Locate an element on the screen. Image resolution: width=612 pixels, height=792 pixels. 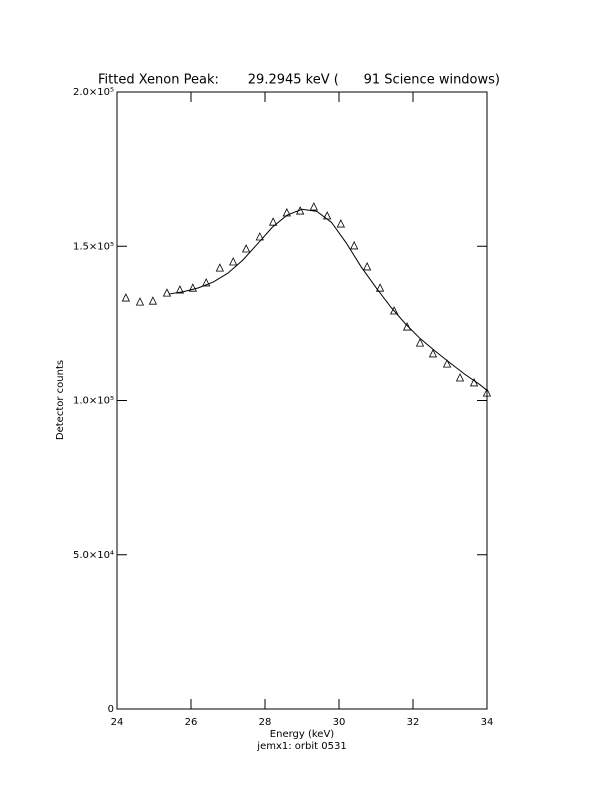
y-tick-label: 0 is located at coordinates (111, 709).